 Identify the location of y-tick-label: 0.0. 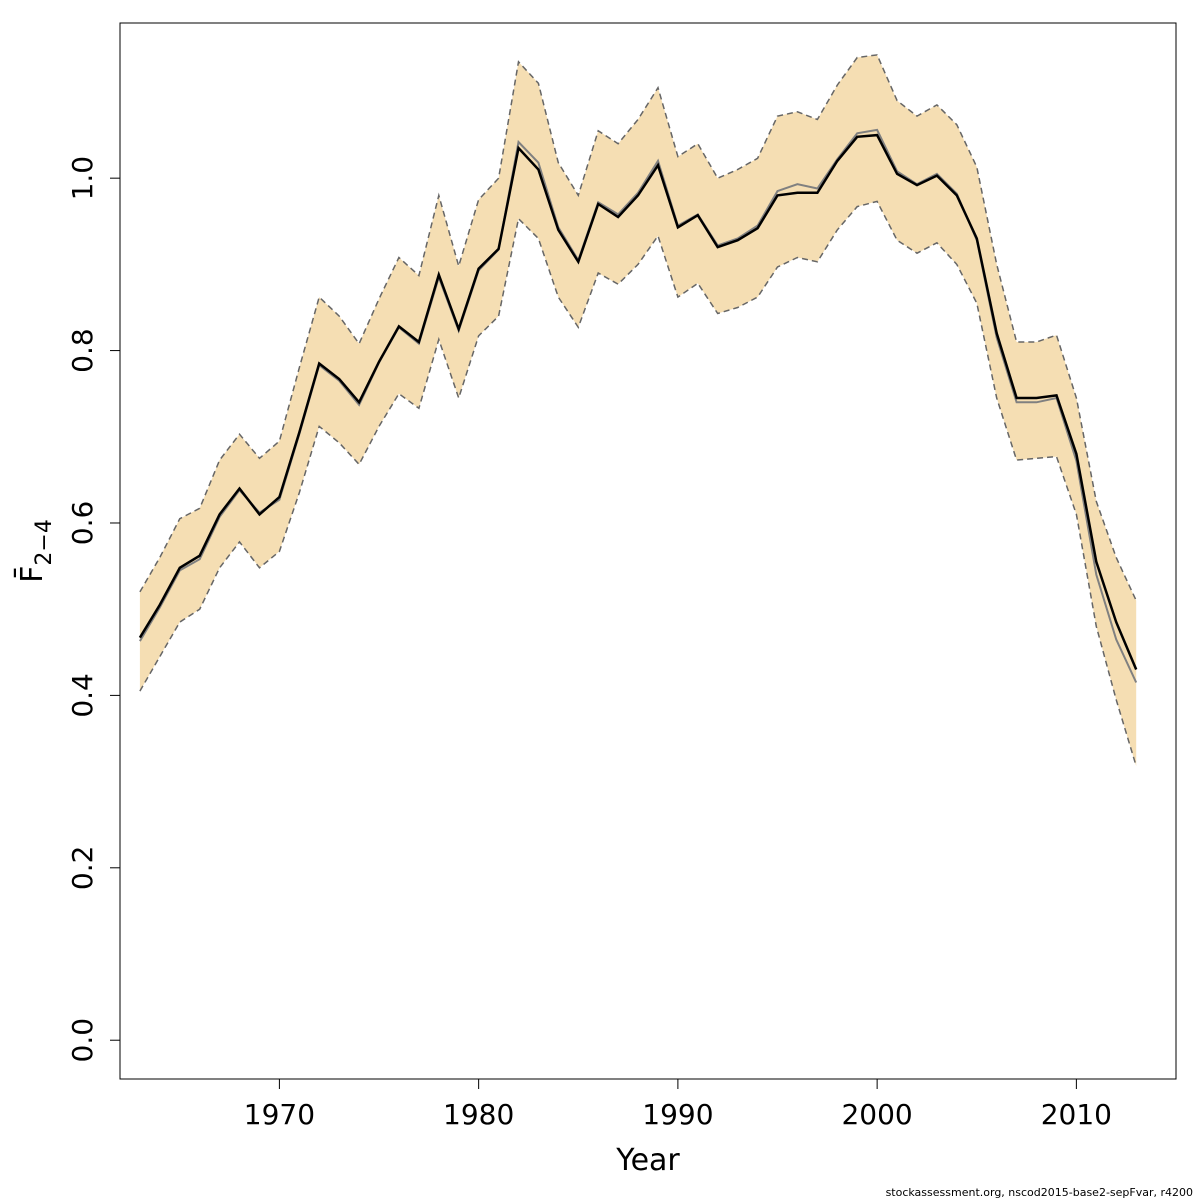
(82, 1040).